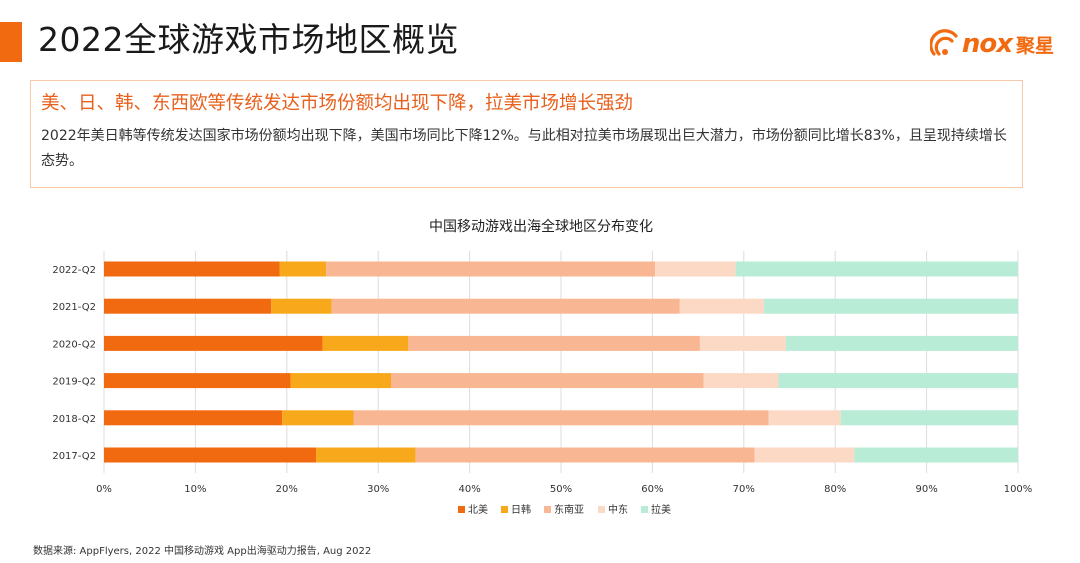  Describe the element at coordinates (987, 44) in the screenshot. I see `logo-wordmark: nox` at that location.